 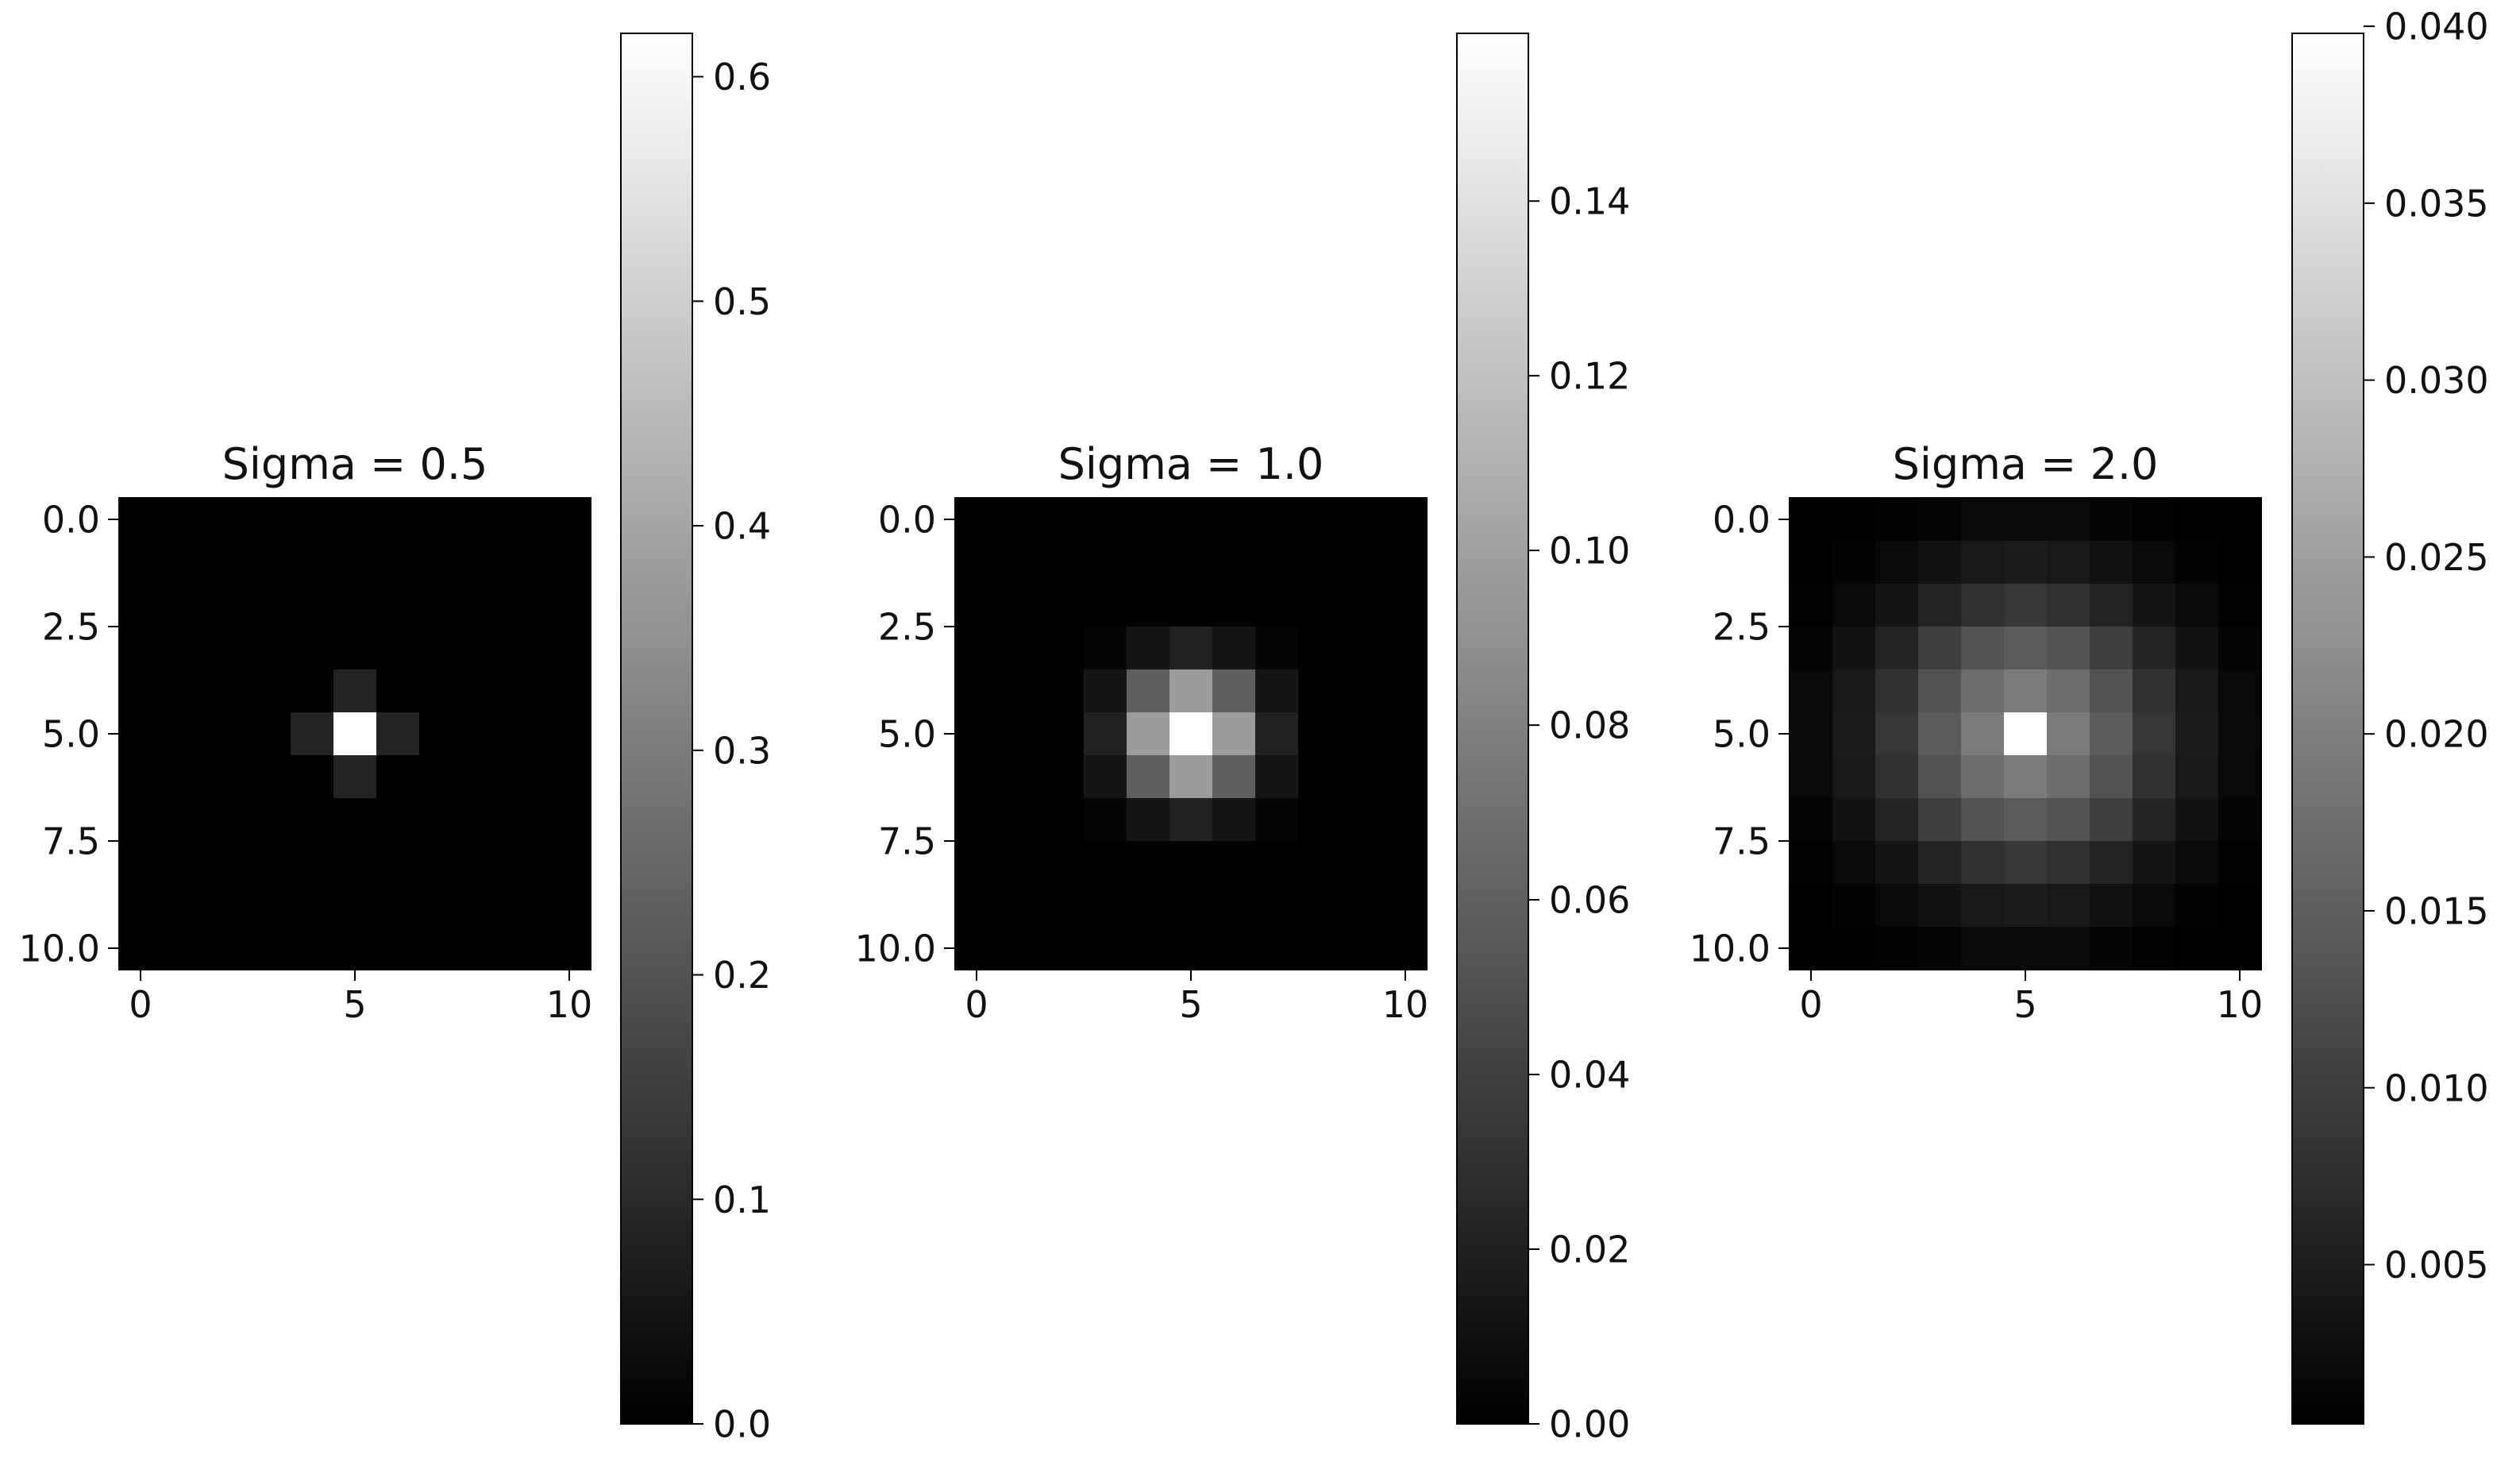 I want to click on colorbar-tick-label: 0.10, so click(x=1589, y=551).